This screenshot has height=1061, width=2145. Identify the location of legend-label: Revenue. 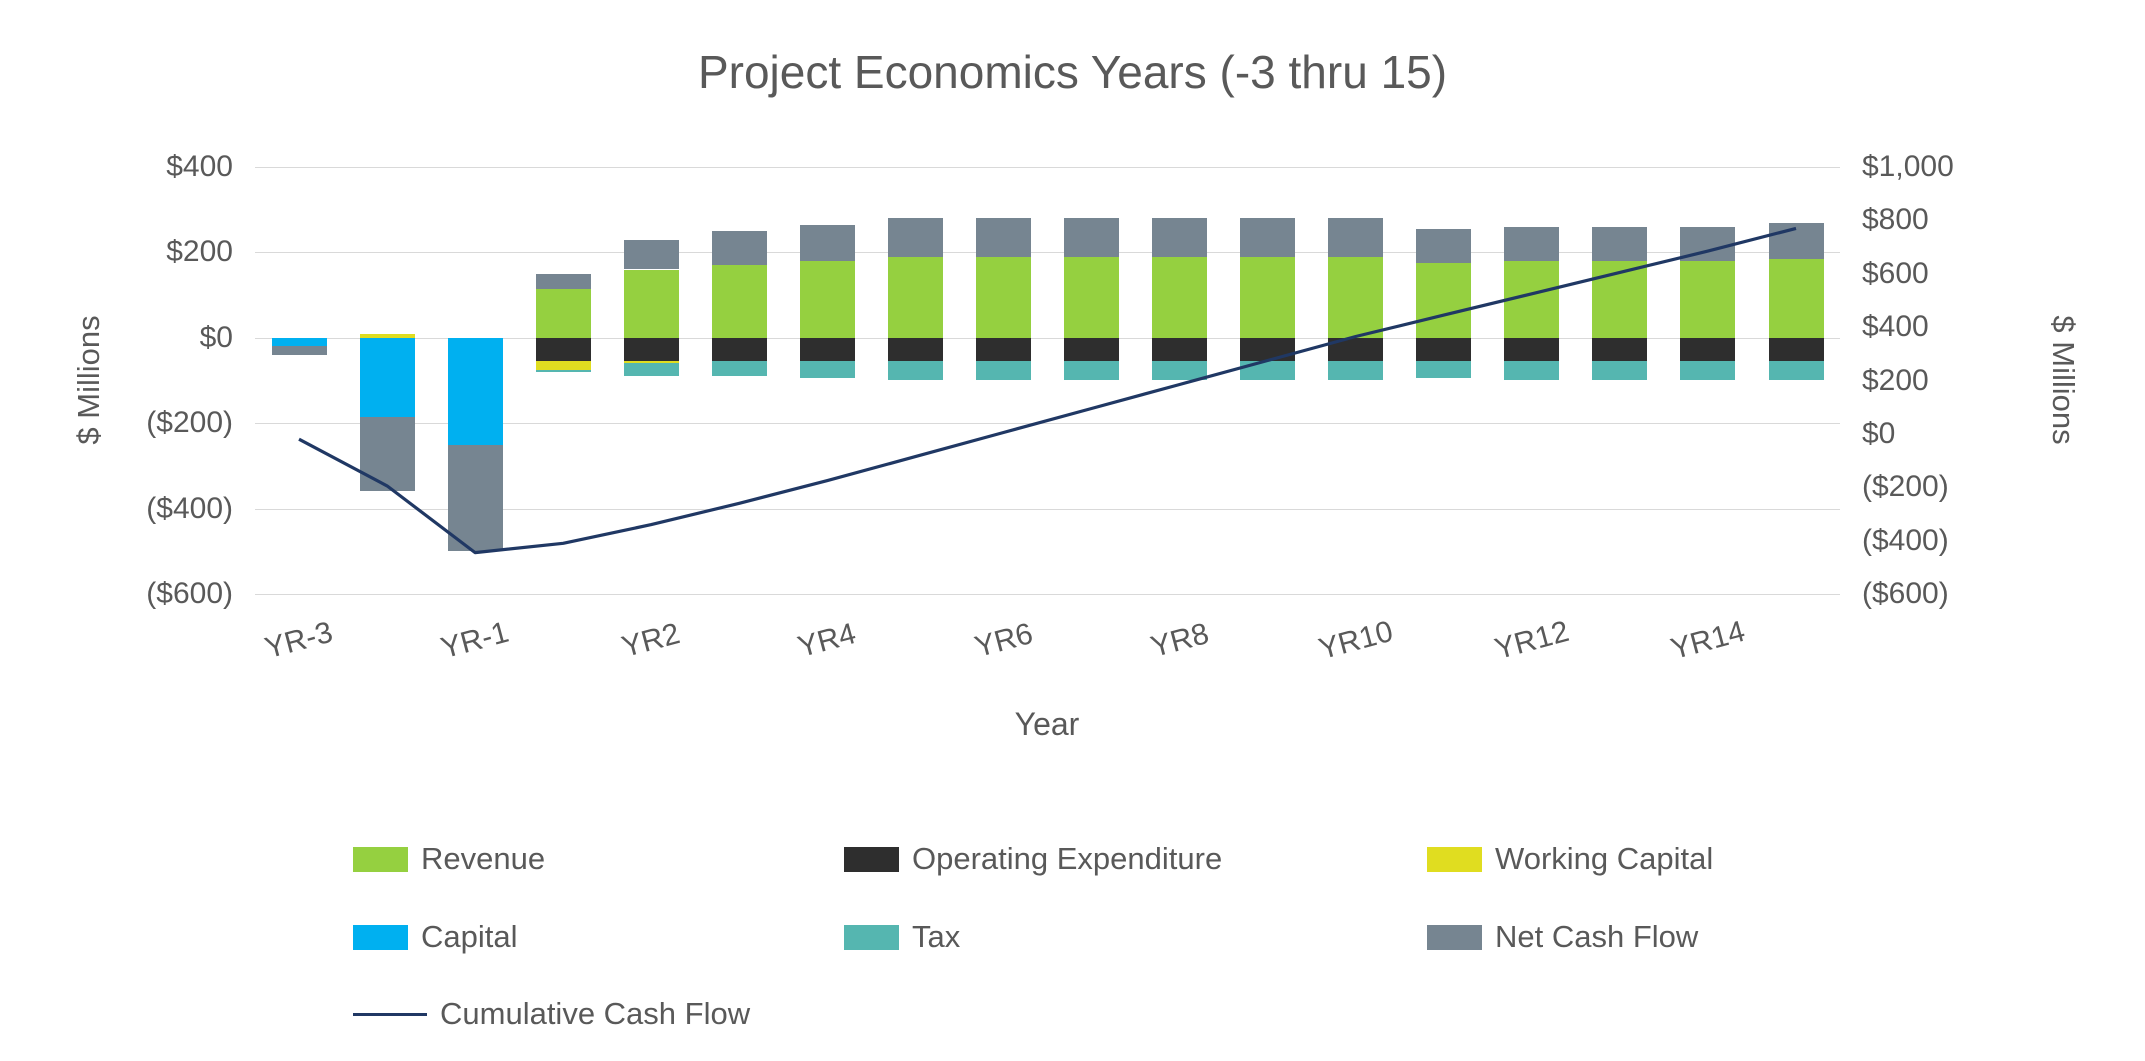
(483, 858).